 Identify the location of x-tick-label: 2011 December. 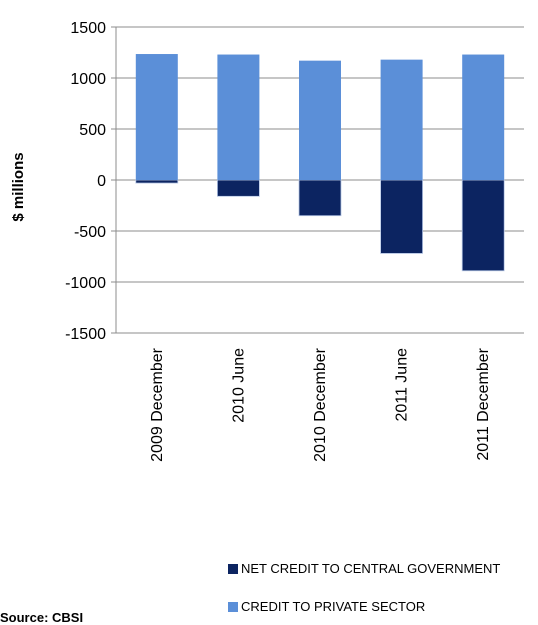
(483, 403).